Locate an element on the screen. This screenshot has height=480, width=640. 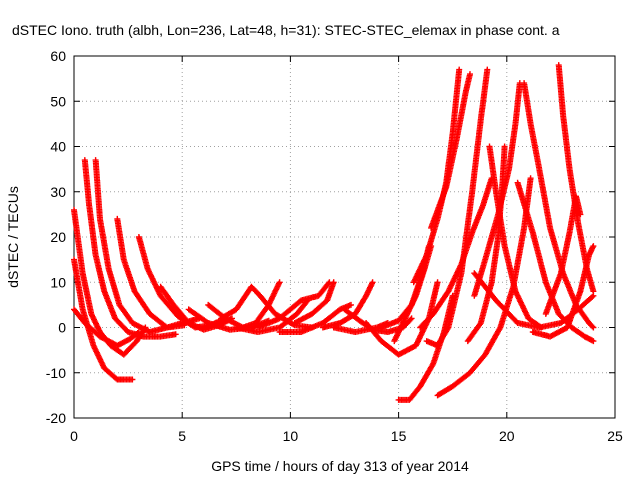
y-tick-label: 20 is located at coordinates (58, 237).